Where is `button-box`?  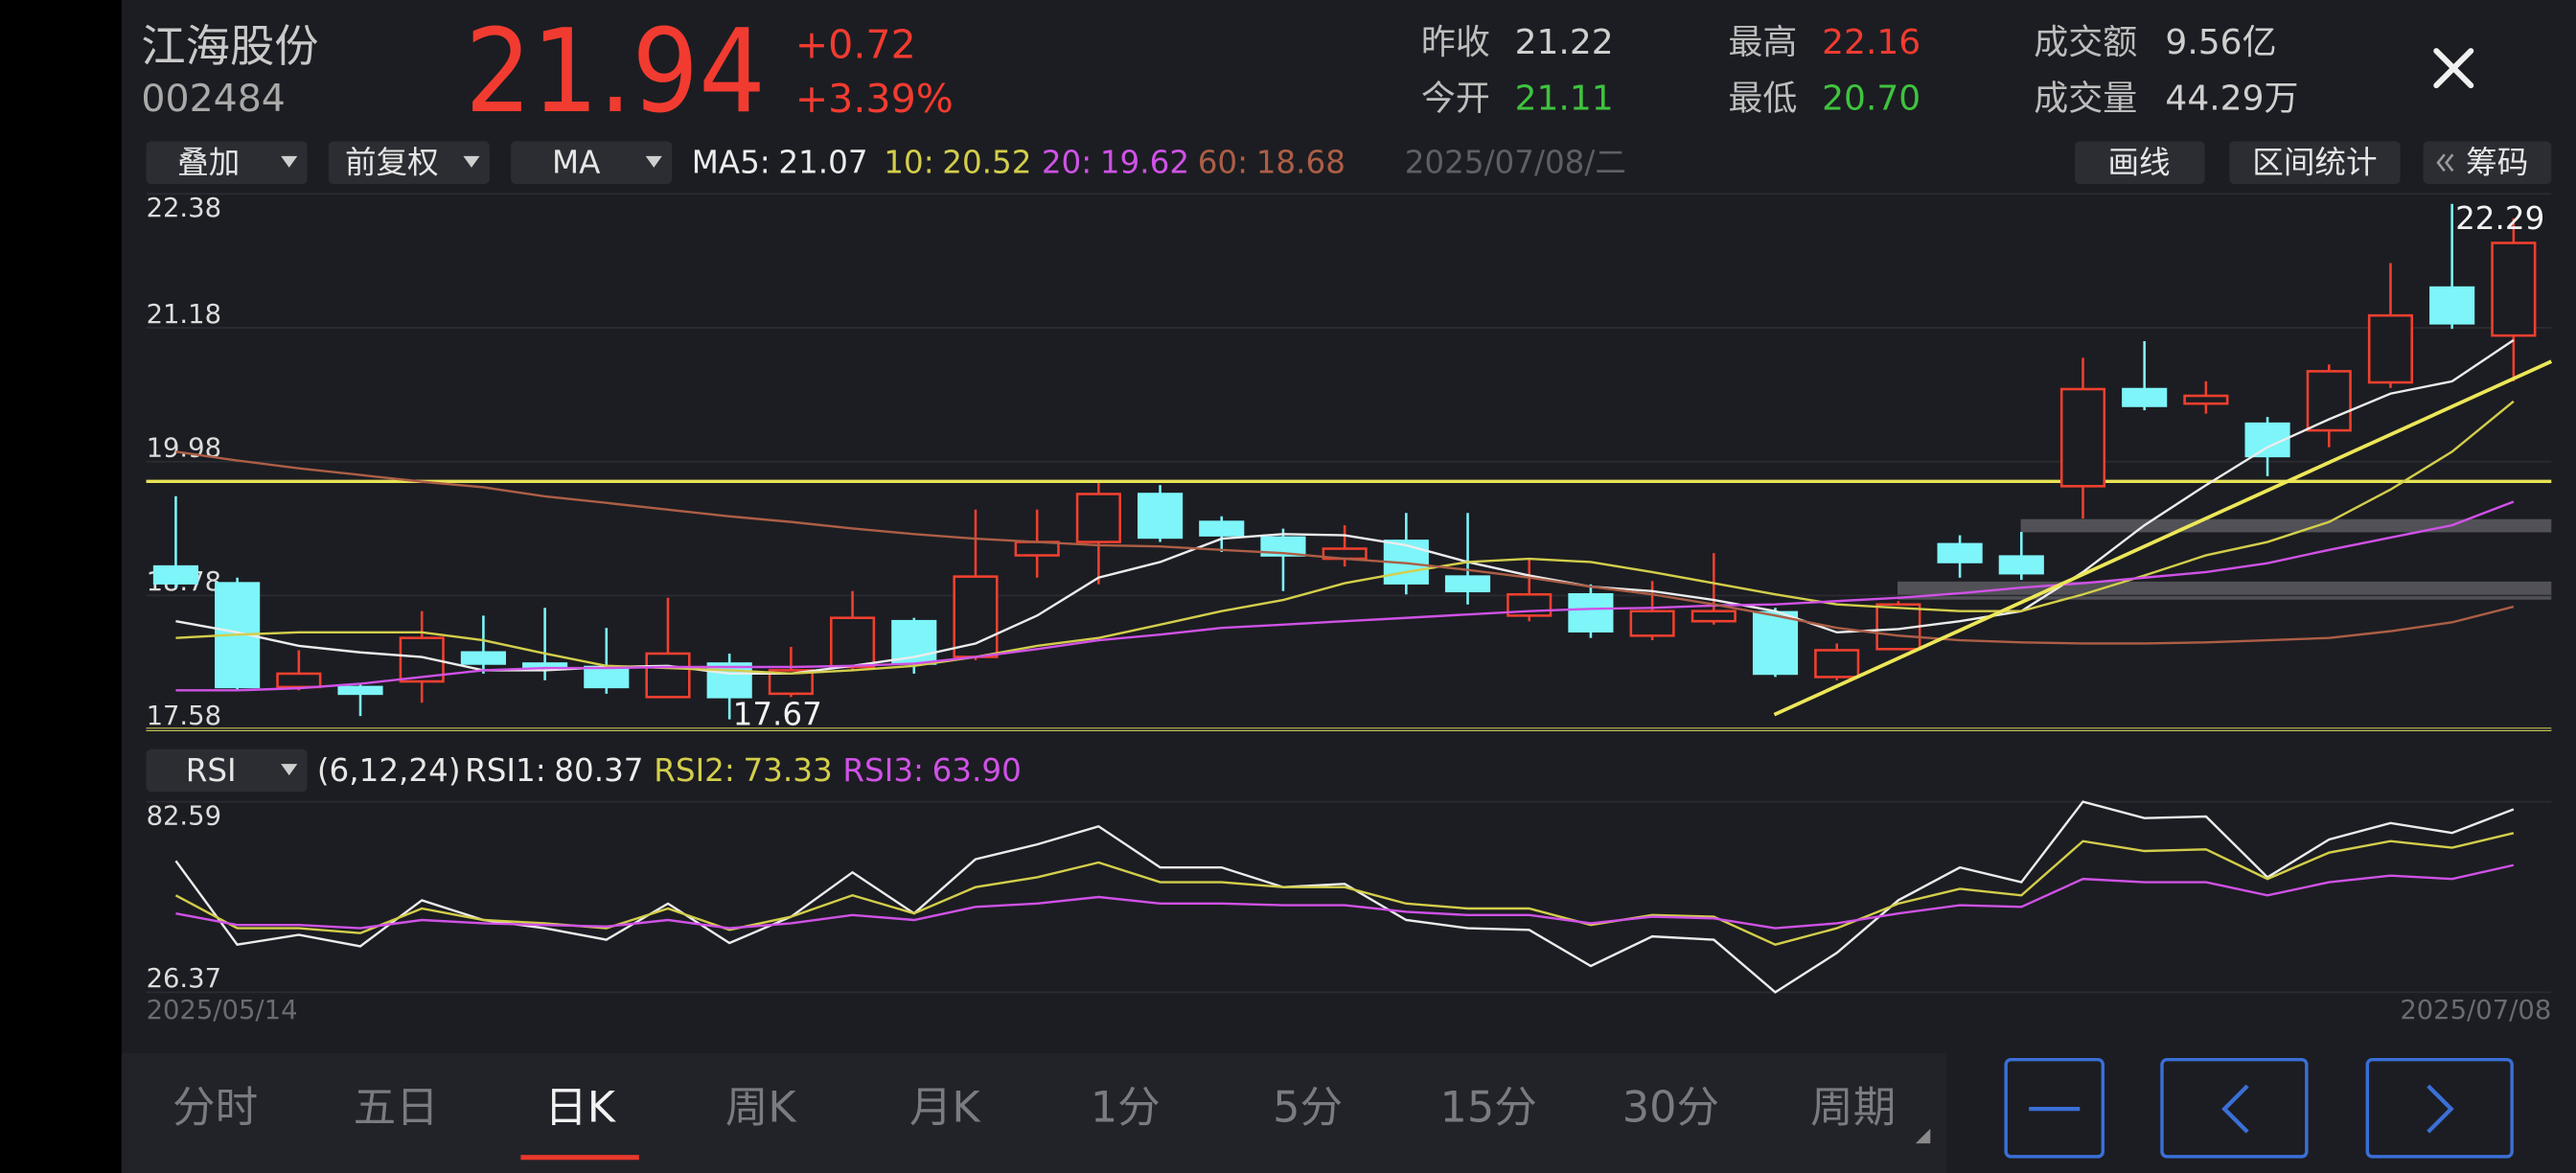 button-box is located at coordinates (2140, 162).